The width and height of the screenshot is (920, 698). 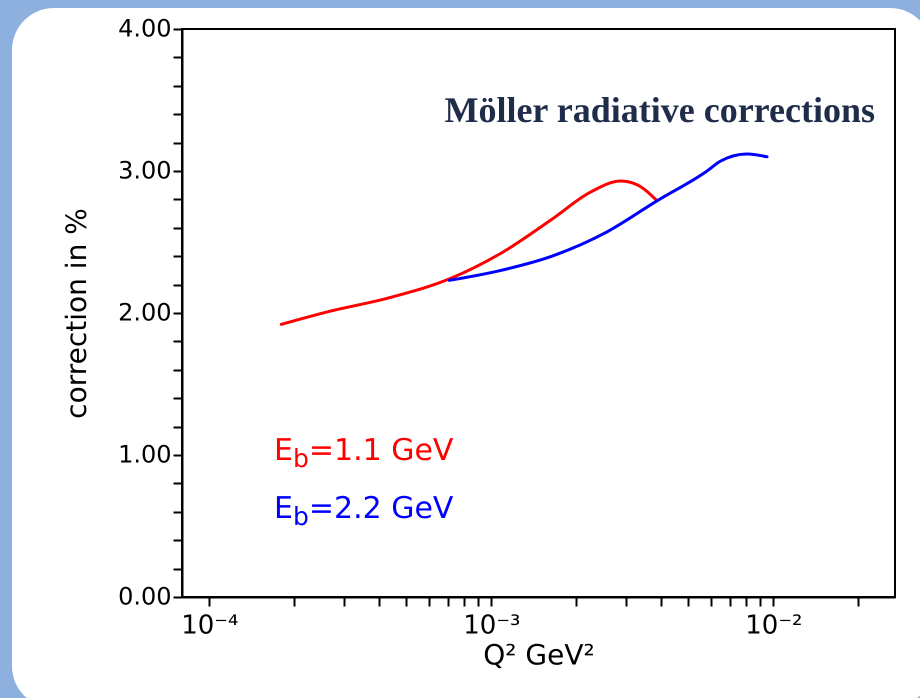 What do you see at coordinates (659, 110) in the screenshot?
I see `text: Möller radiative corrections` at bounding box center [659, 110].